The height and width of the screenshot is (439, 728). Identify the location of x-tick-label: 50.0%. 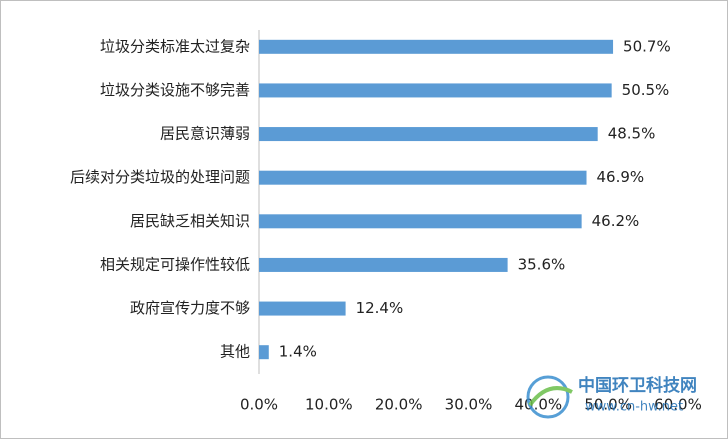
(608, 405).